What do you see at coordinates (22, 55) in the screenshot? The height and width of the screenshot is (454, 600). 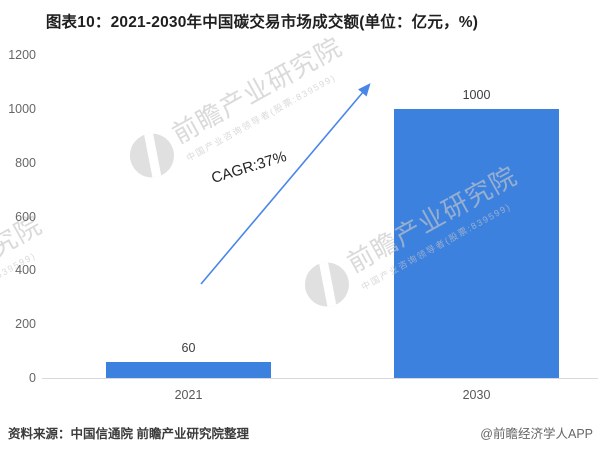 I see `y-axis-tick: 1200` at bounding box center [22, 55].